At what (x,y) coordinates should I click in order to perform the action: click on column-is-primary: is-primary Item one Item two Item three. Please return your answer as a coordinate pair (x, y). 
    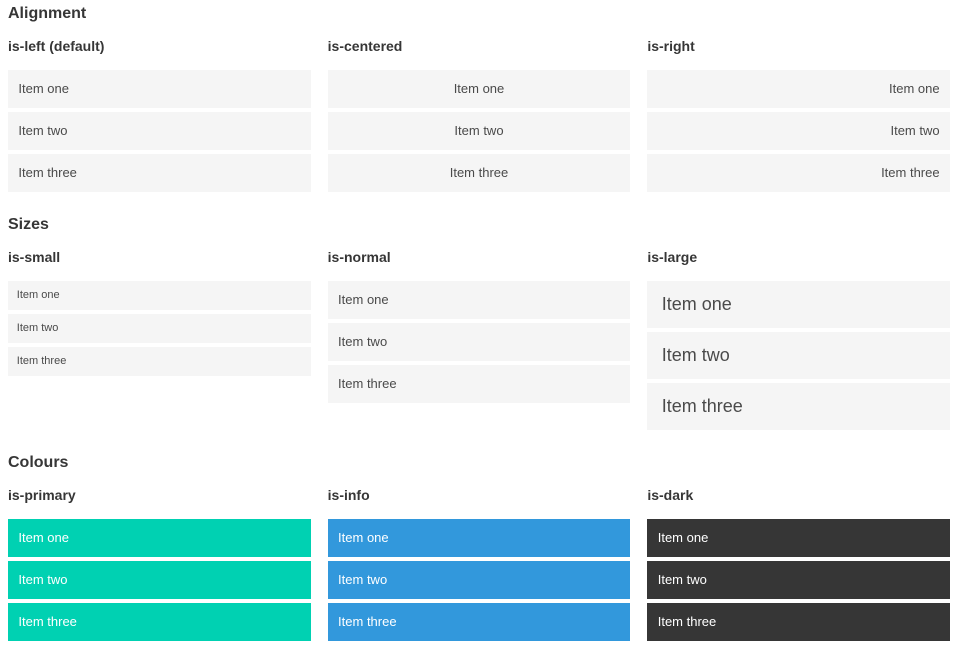
    Looking at the image, I should click on (159, 566).